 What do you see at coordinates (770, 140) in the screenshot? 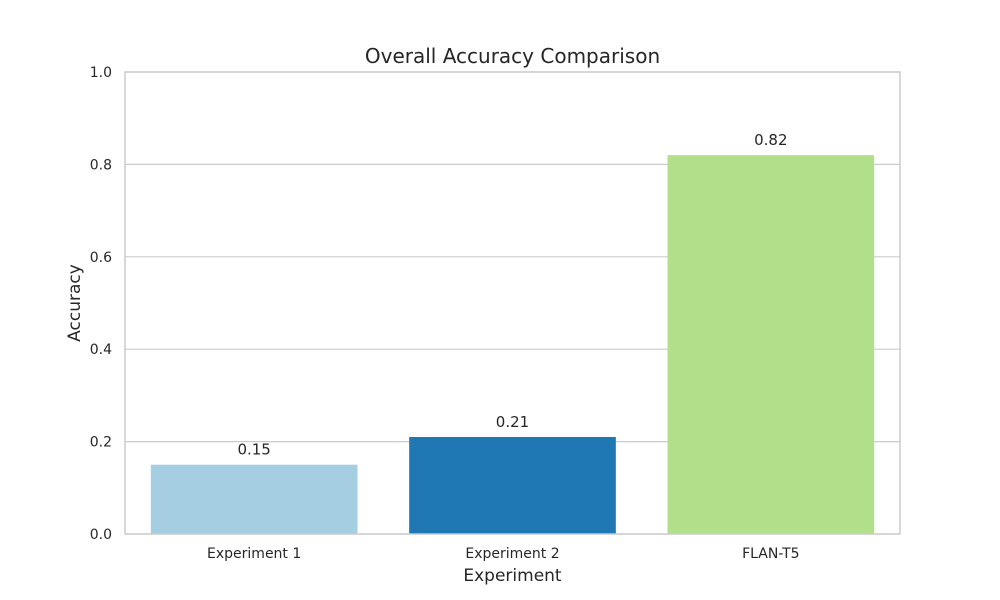
I see `bar-value-label: 0.82` at bounding box center [770, 140].